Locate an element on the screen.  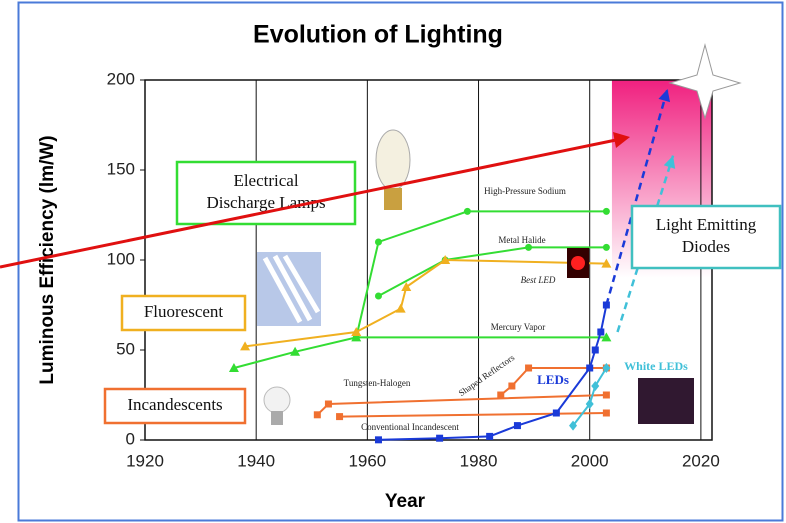
chart-title: Evolution of Lighting is located at coordinates (378, 35).